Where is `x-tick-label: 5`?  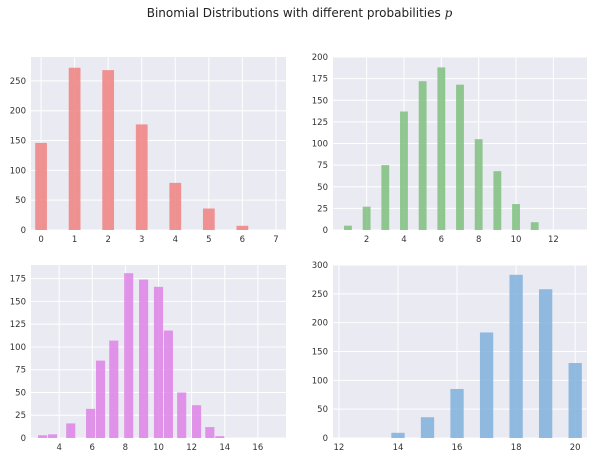 x-tick-label: 5 is located at coordinates (208, 240).